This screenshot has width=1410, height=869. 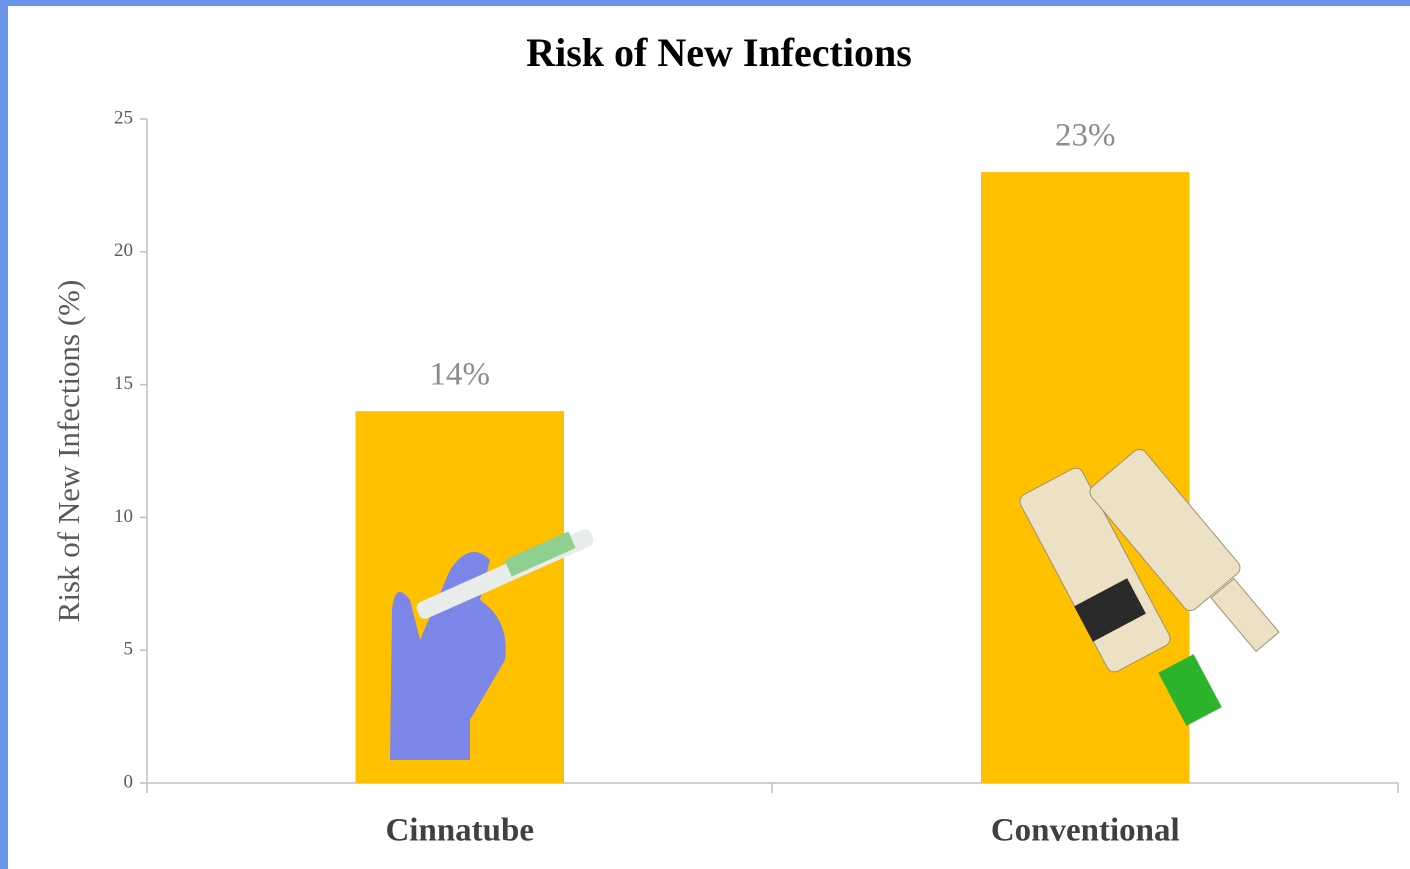 I want to click on y-tick-label: 15, so click(x=123, y=383).